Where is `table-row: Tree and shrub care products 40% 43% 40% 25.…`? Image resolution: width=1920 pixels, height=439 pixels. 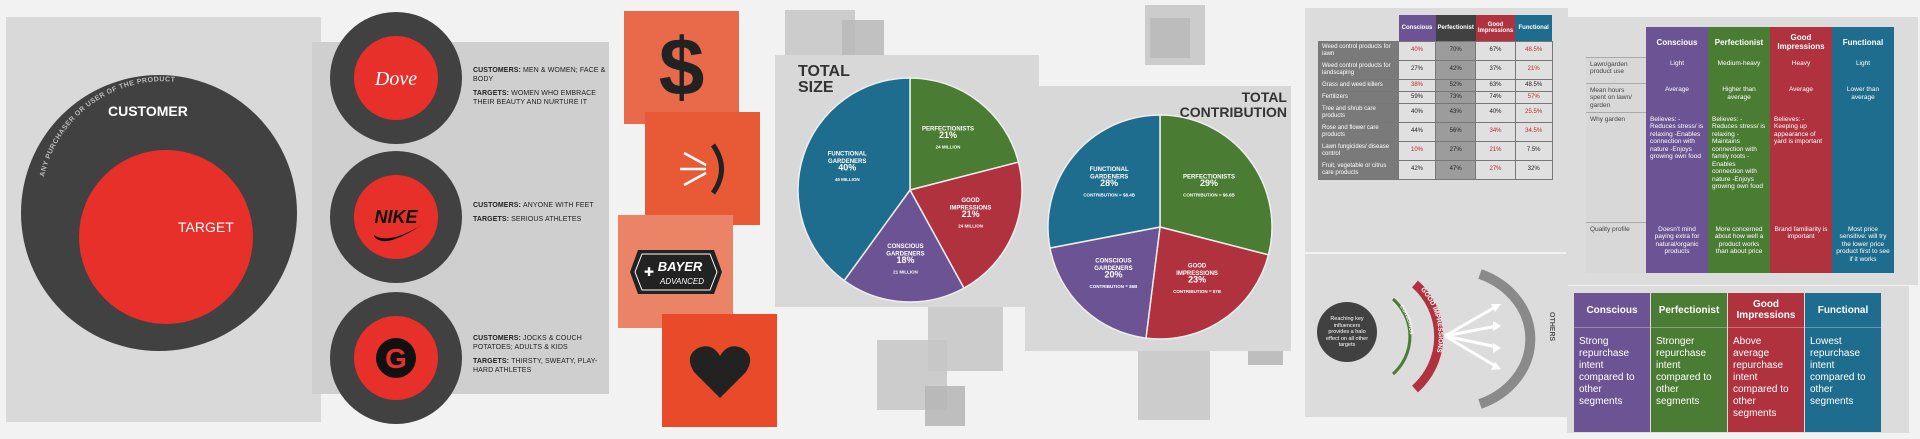 table-row: Tree and shrub care products 40% 43% 40% 25.… is located at coordinates (1435, 112).